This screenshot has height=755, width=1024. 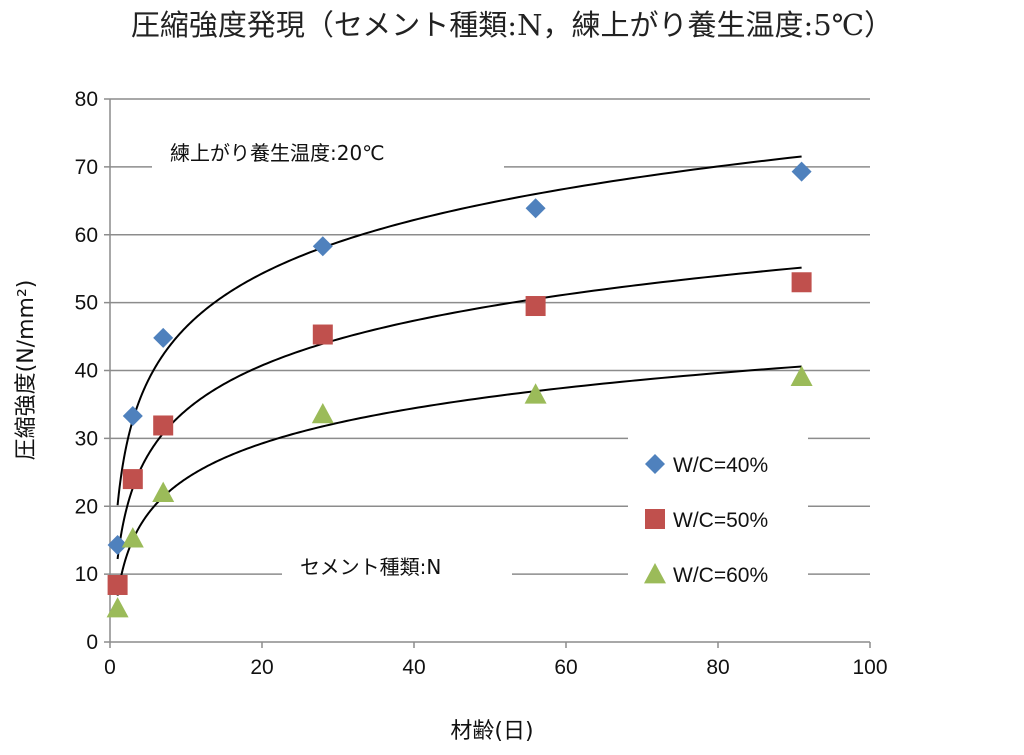 I want to click on annotation-curing-temperature: 練上がり養生温度:20℃, so click(x=277, y=153).